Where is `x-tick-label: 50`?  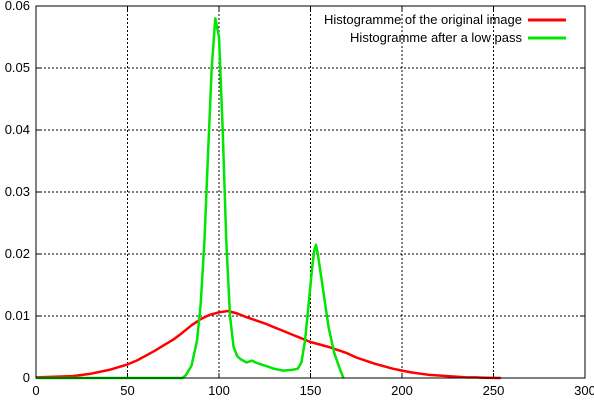 x-tick-label: 50 is located at coordinates (127, 390).